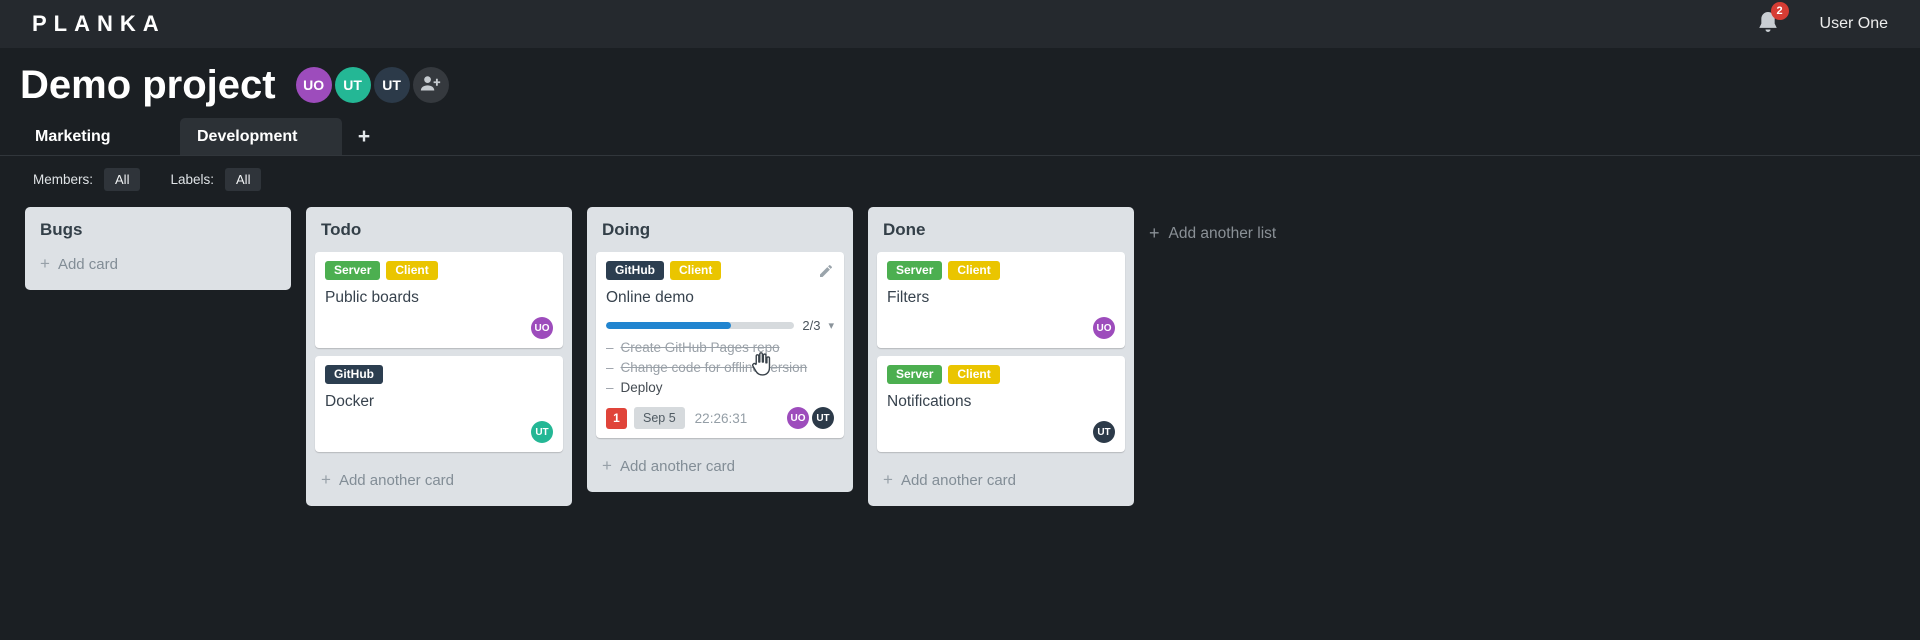 Image resolution: width=1920 pixels, height=640 pixels. Describe the element at coordinates (1001, 300) in the screenshot. I see `card-filters: Server Client Filters UO` at that location.